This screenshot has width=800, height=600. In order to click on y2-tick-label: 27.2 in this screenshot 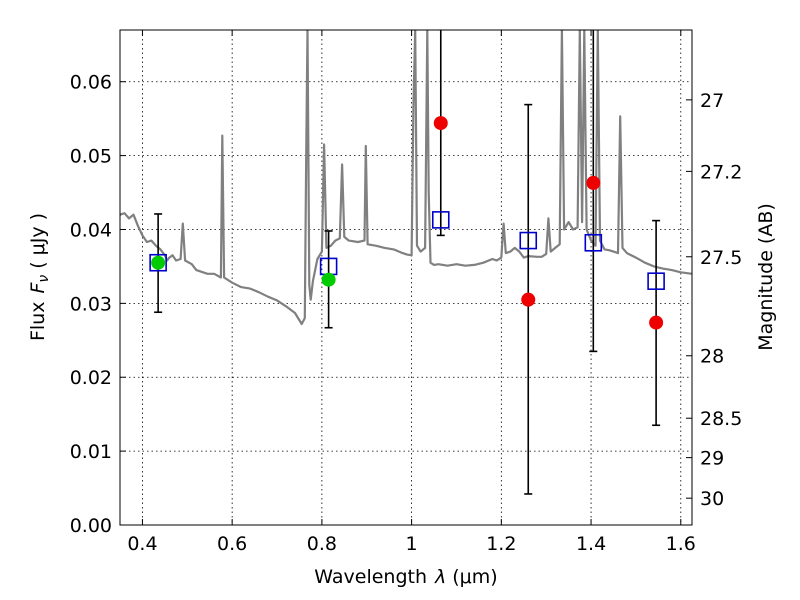, I will do `click(721, 172)`.